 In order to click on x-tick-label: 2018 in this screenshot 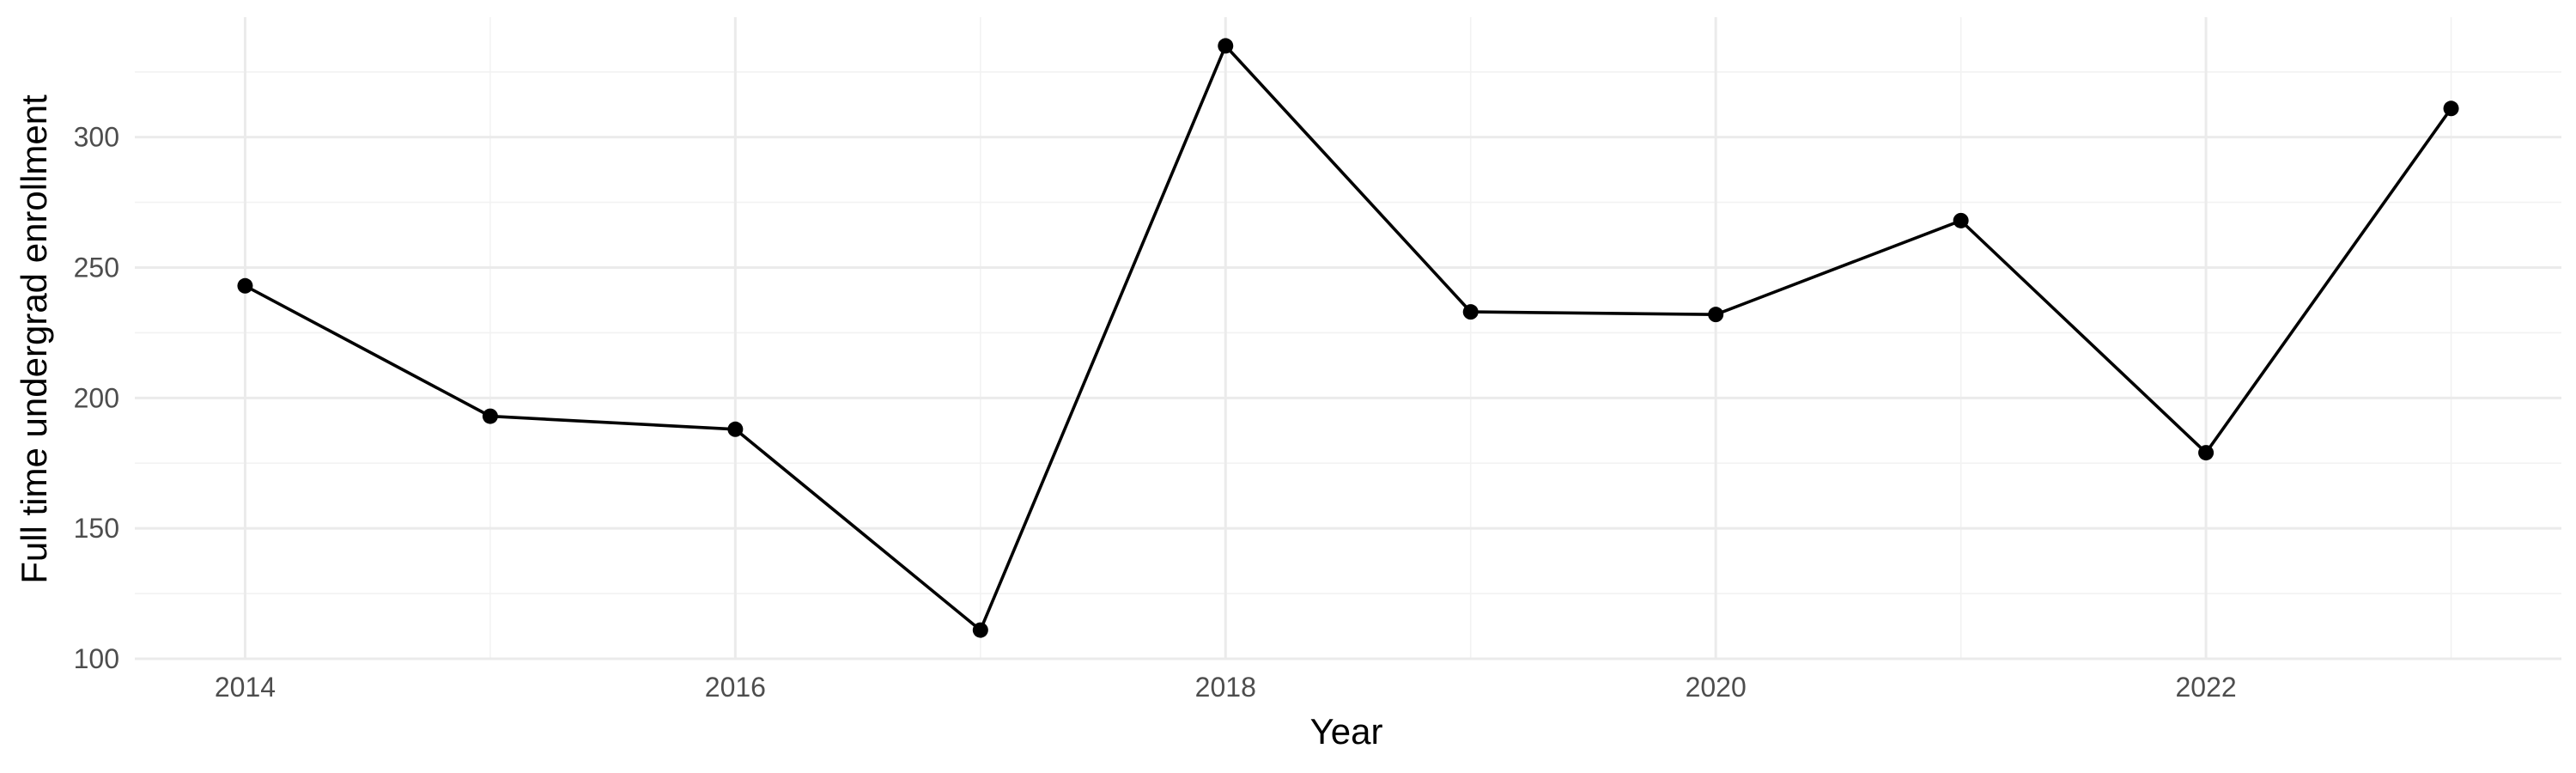, I will do `click(1225, 687)`.